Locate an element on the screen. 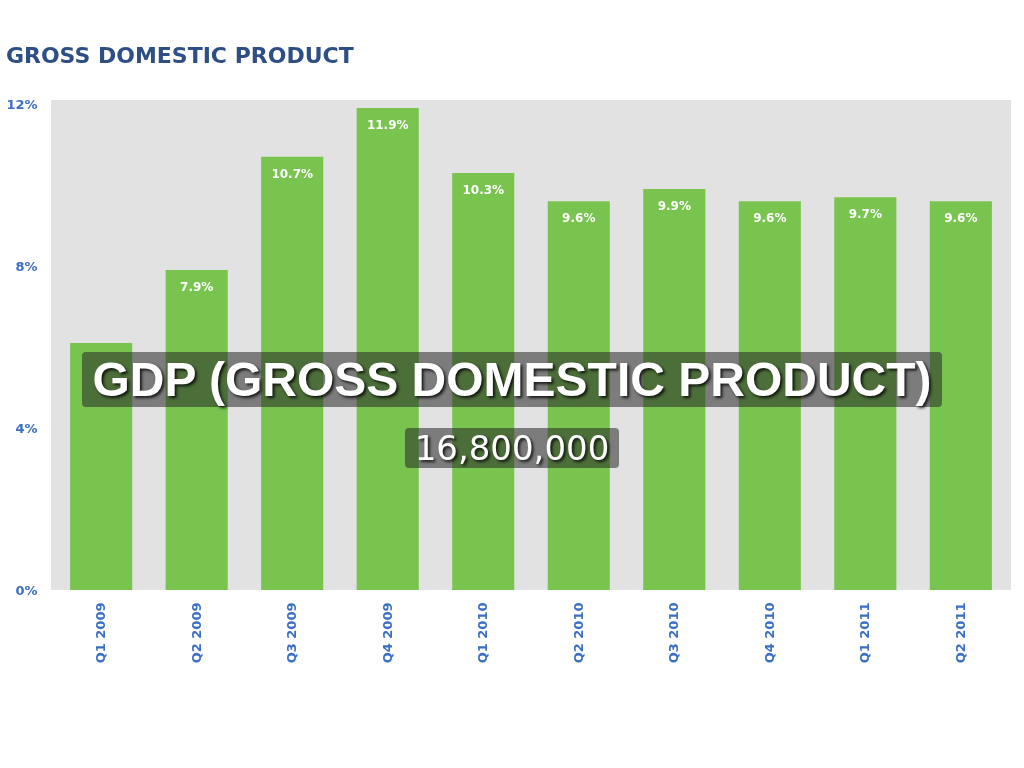  annotation: GDP (GROSS DOMESTIC PRODUCT) is located at coordinates (512, 379).